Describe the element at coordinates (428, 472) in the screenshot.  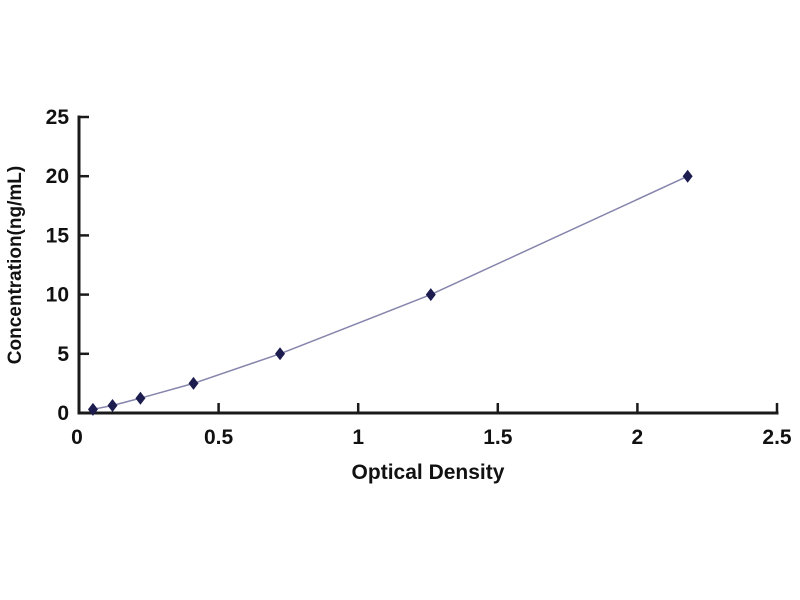
I see `x-axis-title: Optical Density` at that location.